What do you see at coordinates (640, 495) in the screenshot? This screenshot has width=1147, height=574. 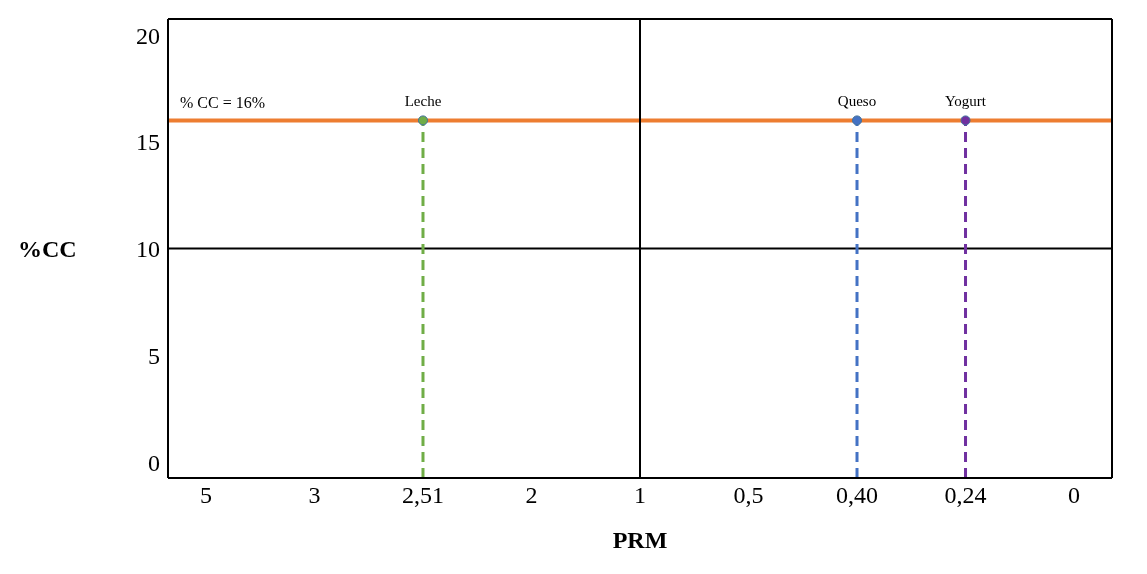 I see `x-tick-label: 1` at bounding box center [640, 495].